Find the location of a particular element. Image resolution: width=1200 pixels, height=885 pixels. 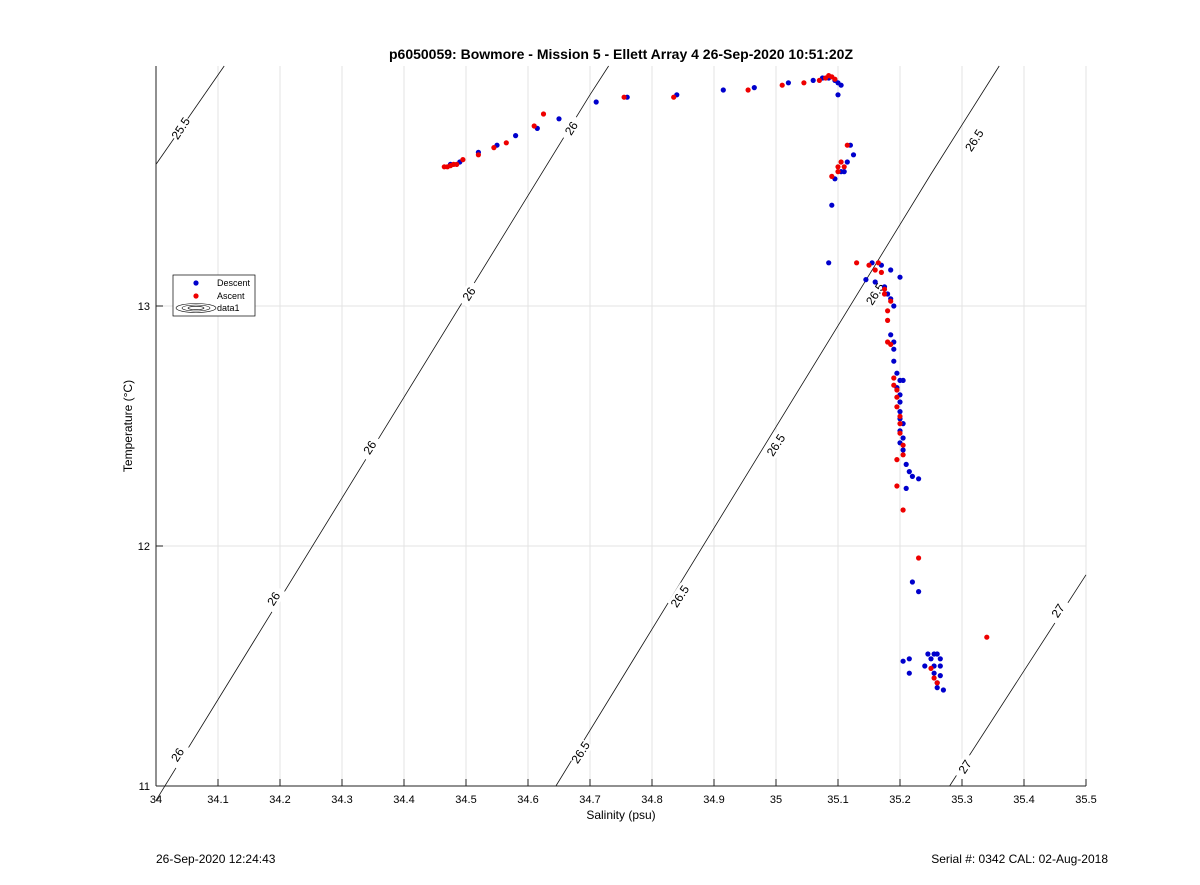

x-tick-label: 34.9 is located at coordinates (713, 800).